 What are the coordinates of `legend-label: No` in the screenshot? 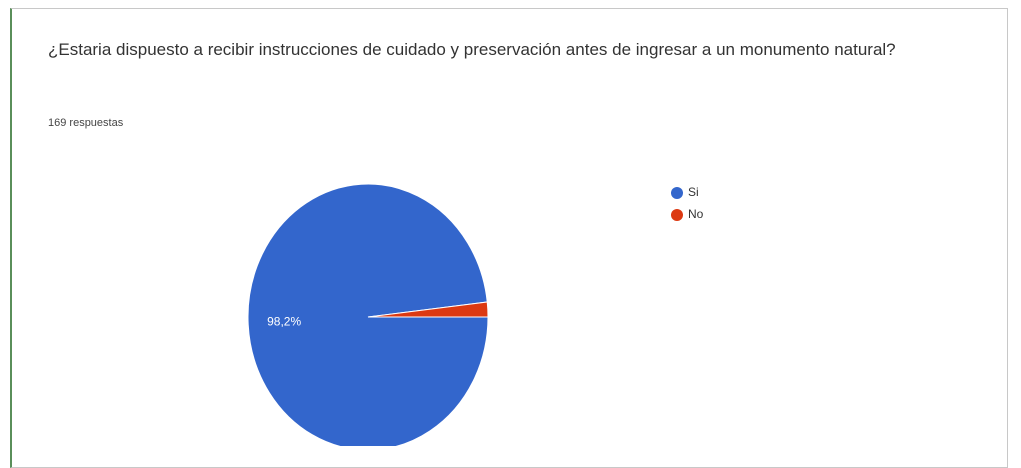 It's located at (696, 214).